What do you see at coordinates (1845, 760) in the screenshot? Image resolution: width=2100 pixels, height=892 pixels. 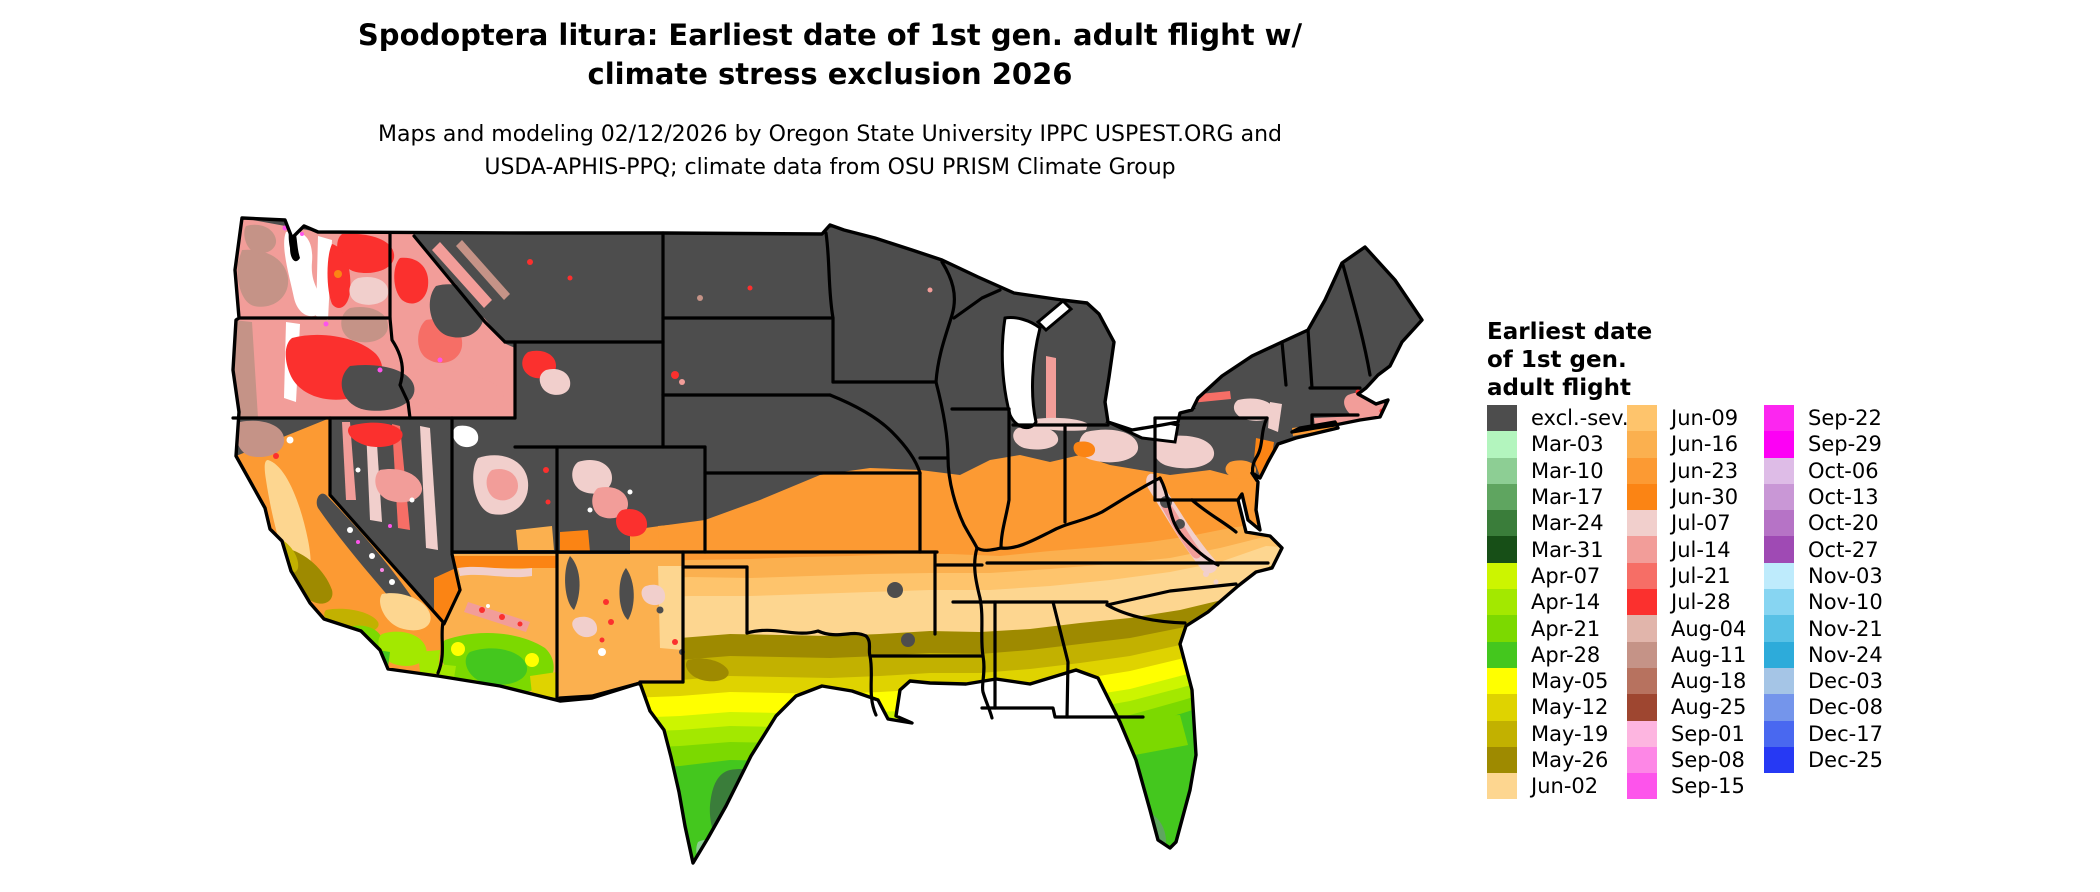 I see `legend-label: Dec-25` at bounding box center [1845, 760].